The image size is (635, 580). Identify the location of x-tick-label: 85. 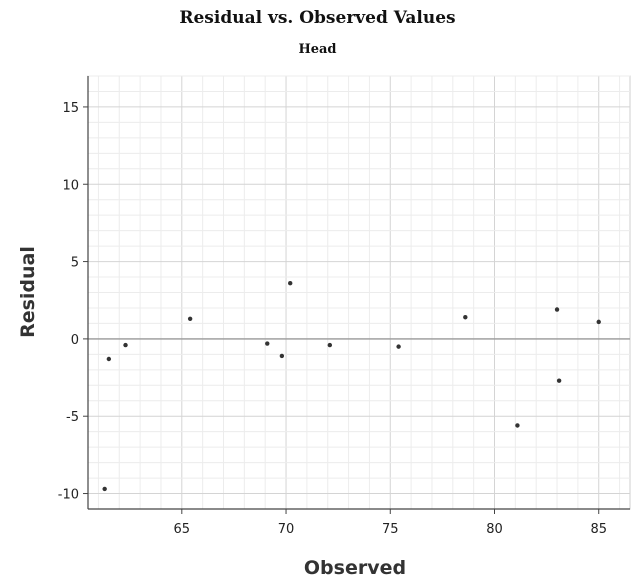
(598, 529).